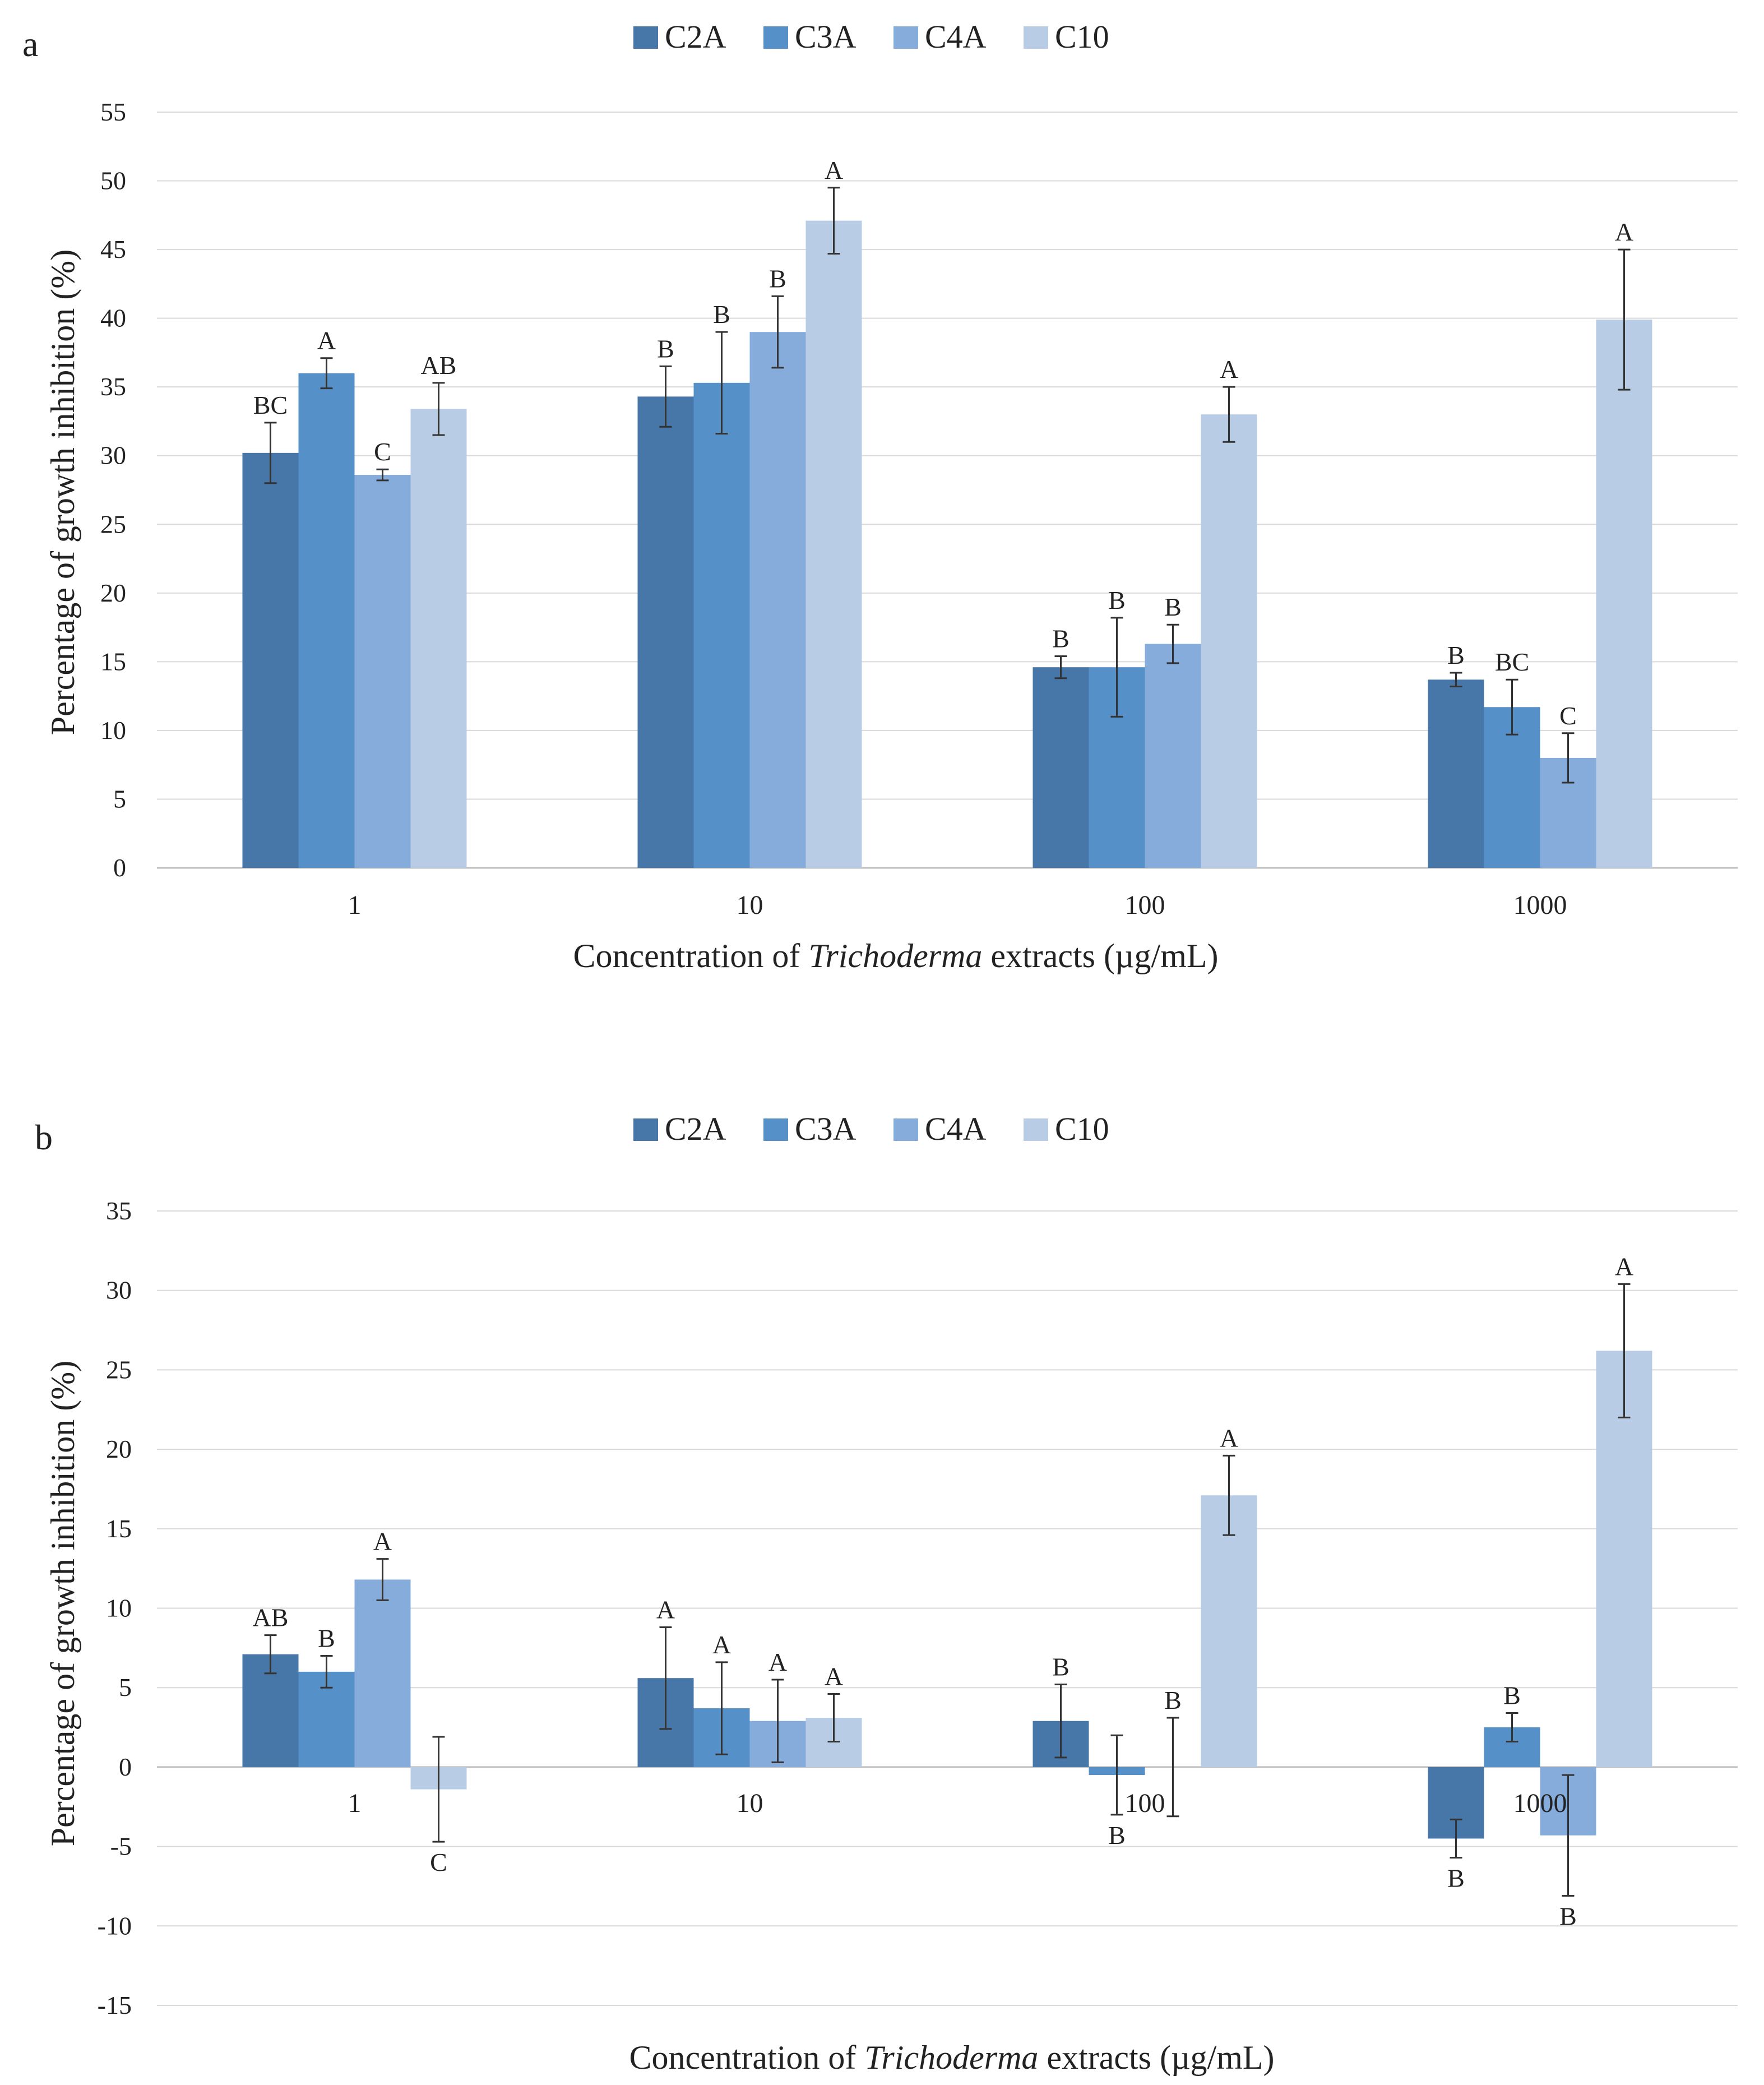 Image resolution: width=1764 pixels, height=2085 pixels. What do you see at coordinates (113, 455) in the screenshot?
I see `y-tick-label: 30` at bounding box center [113, 455].